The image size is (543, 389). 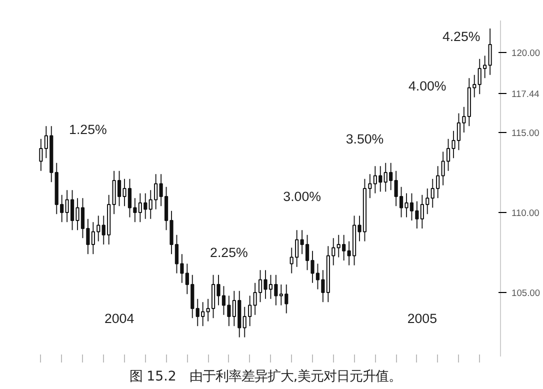 I want to click on annotation: 4.00%, so click(x=427, y=86).